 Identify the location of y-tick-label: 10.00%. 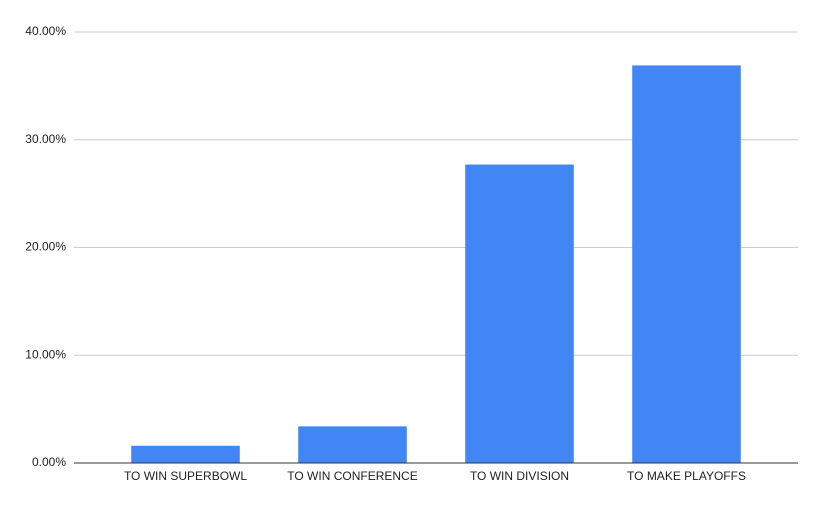
(45, 354).